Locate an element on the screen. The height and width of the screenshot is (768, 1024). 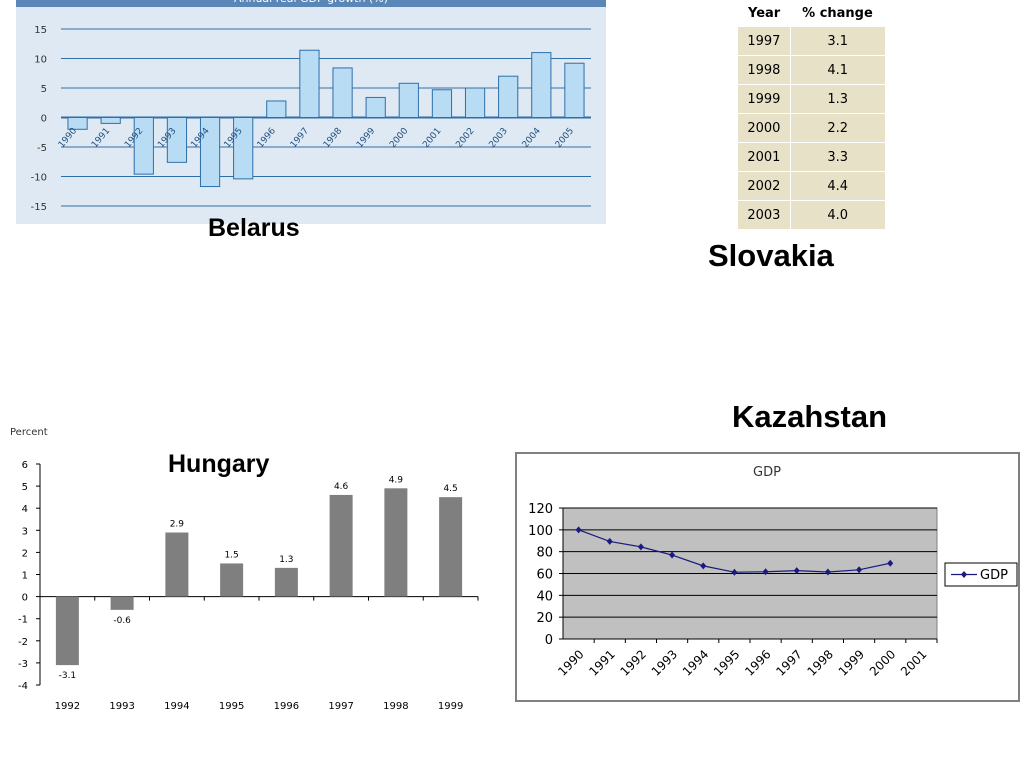
belarus-y-tick-label: 0 is located at coordinates (44, 119).